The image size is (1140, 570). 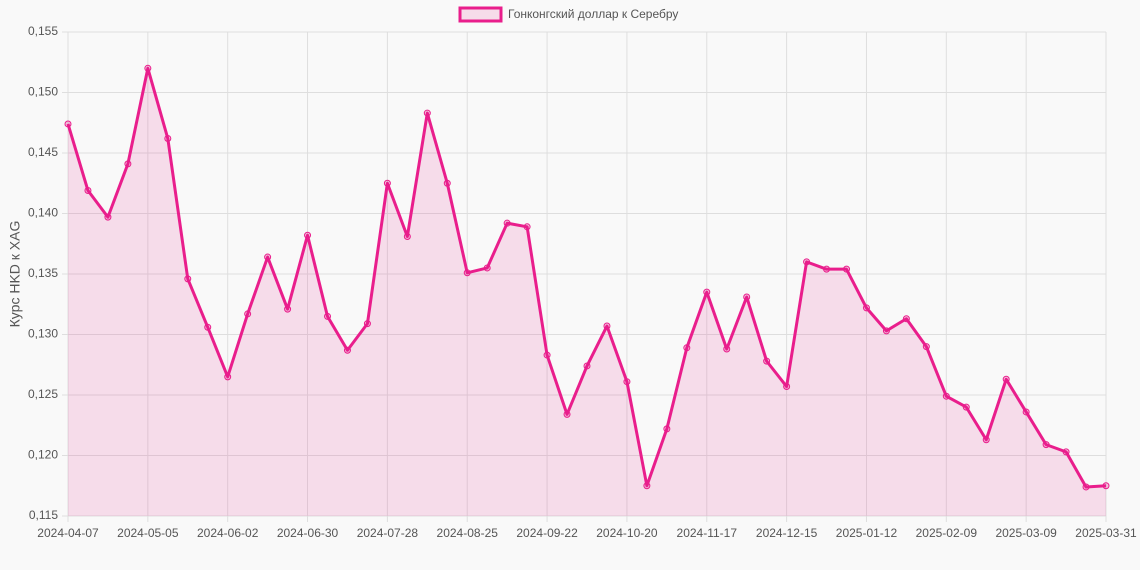 I want to click on x-tick-label: 2025-01-12, so click(x=867, y=533).